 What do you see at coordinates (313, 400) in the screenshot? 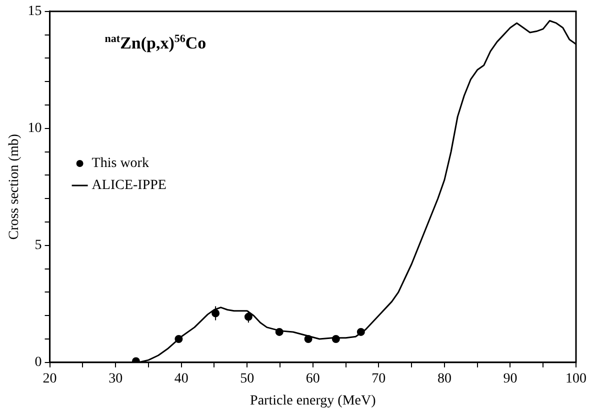
I see `x-axis-title: Particle energy (MeV)` at bounding box center [313, 400].